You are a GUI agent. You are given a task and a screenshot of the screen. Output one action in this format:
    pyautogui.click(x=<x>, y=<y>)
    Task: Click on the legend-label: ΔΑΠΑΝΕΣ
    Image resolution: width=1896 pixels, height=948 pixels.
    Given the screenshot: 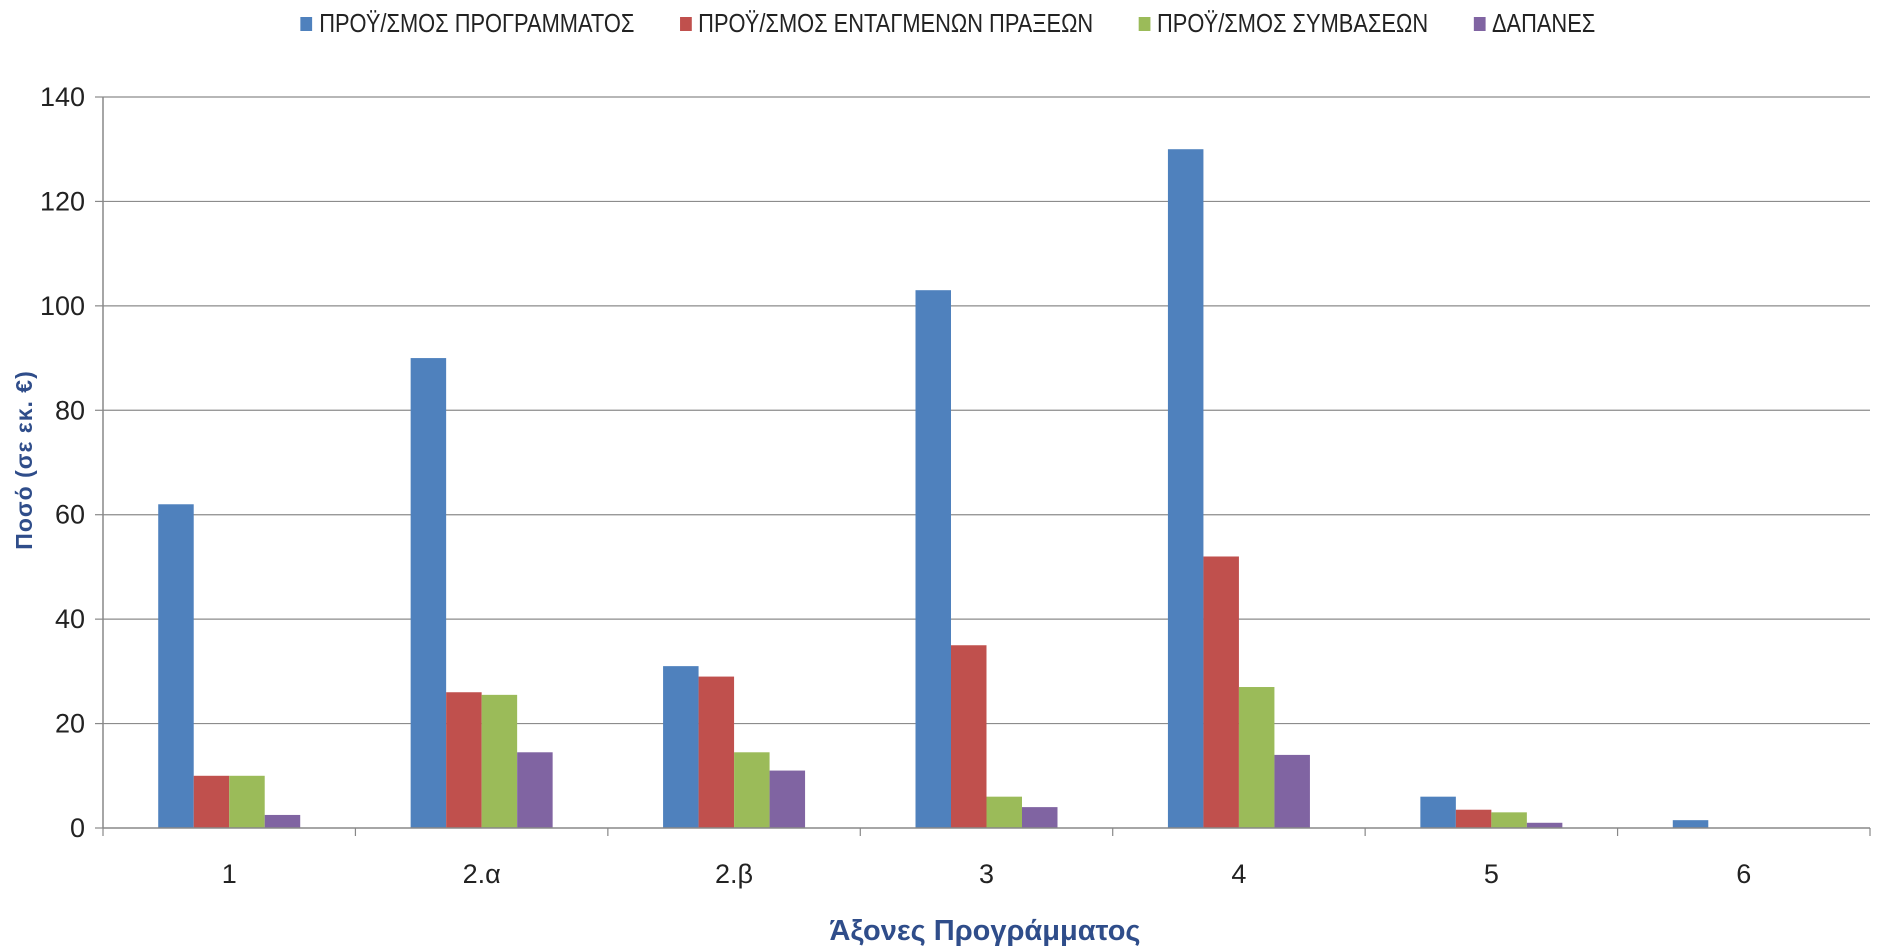 What is the action you would take?
    pyautogui.click(x=1543, y=23)
    